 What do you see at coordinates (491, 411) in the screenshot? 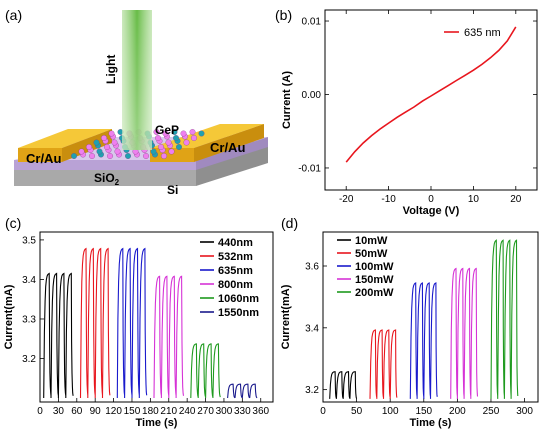
I see `x-tick-label: 250` at bounding box center [491, 411].